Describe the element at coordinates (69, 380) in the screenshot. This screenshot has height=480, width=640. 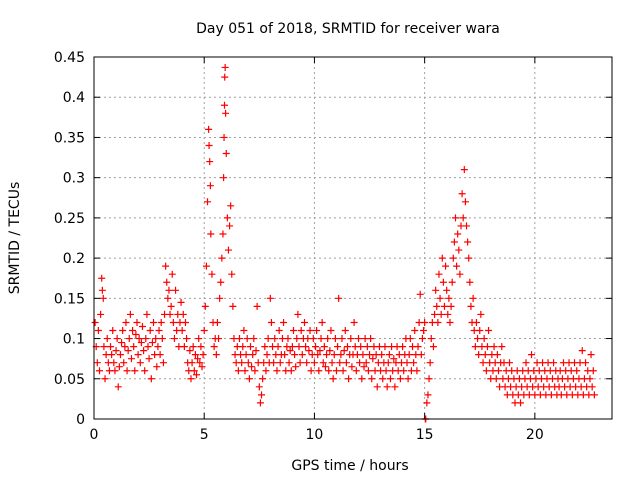
I see `y-tick-label: 0.05` at that location.